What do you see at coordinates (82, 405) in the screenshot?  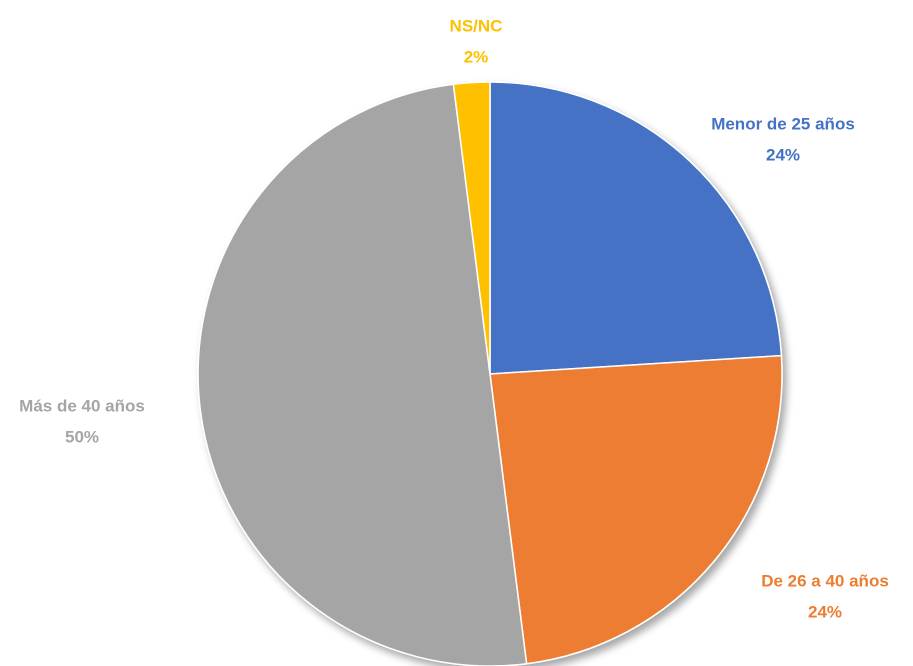 I see `slice-label: Más de 40 años` at bounding box center [82, 405].